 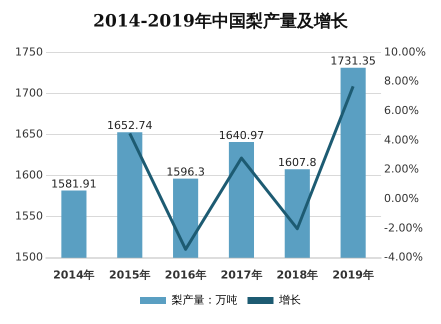 I want to click on y-tick-label: 1700, so click(x=28, y=93).